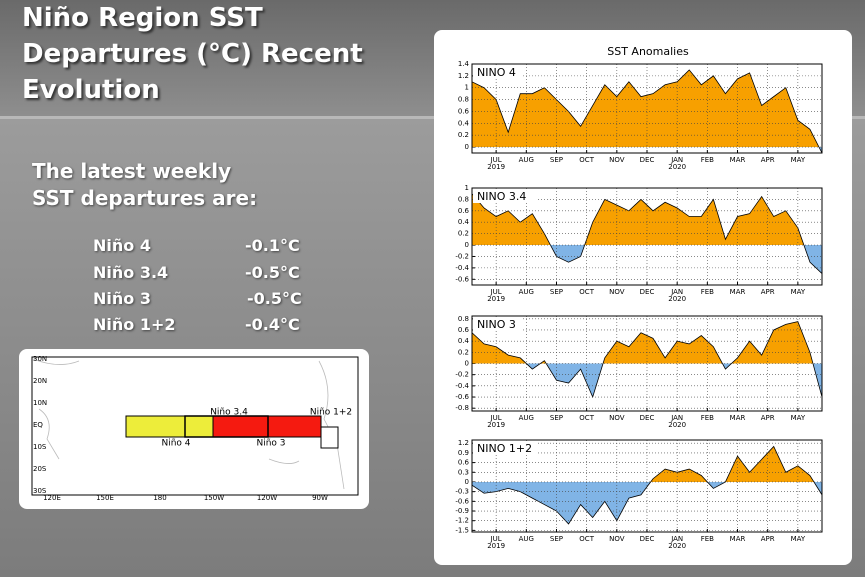 Image resolution: width=865 pixels, height=577 pixels. What do you see at coordinates (91, 90) in the screenshot?
I see `title-line: Evolution` at bounding box center [91, 90].